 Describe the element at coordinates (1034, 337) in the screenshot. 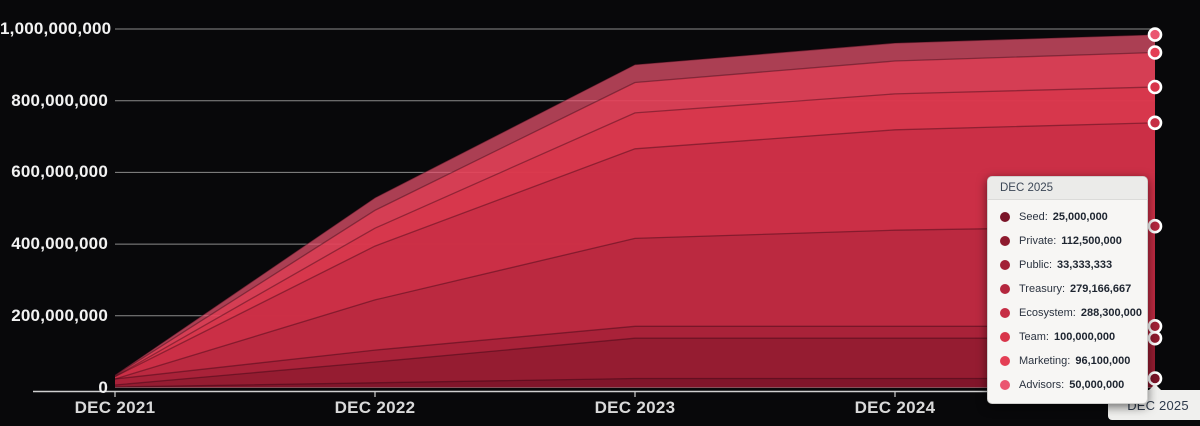

I see `tooltip-series-label: Team:` at that location.